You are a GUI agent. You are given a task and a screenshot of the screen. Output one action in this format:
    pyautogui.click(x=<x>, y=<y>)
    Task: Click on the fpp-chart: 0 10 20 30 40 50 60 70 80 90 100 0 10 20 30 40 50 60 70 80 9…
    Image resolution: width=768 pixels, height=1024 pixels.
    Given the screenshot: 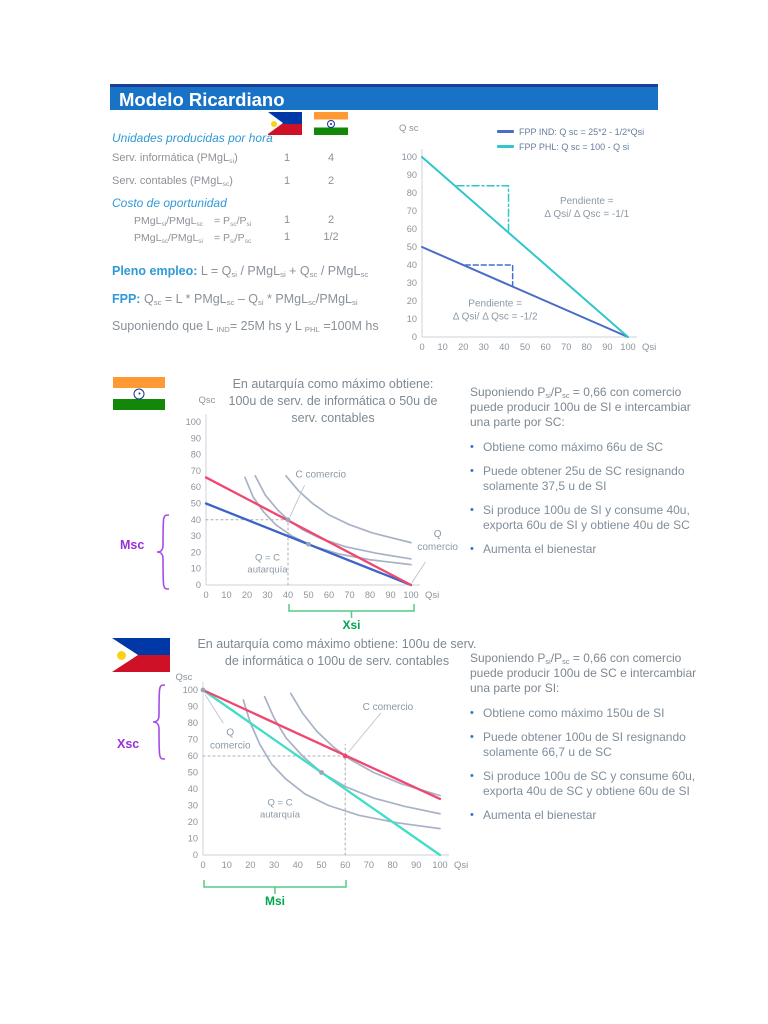 What is the action you would take?
    pyautogui.click(x=527, y=238)
    